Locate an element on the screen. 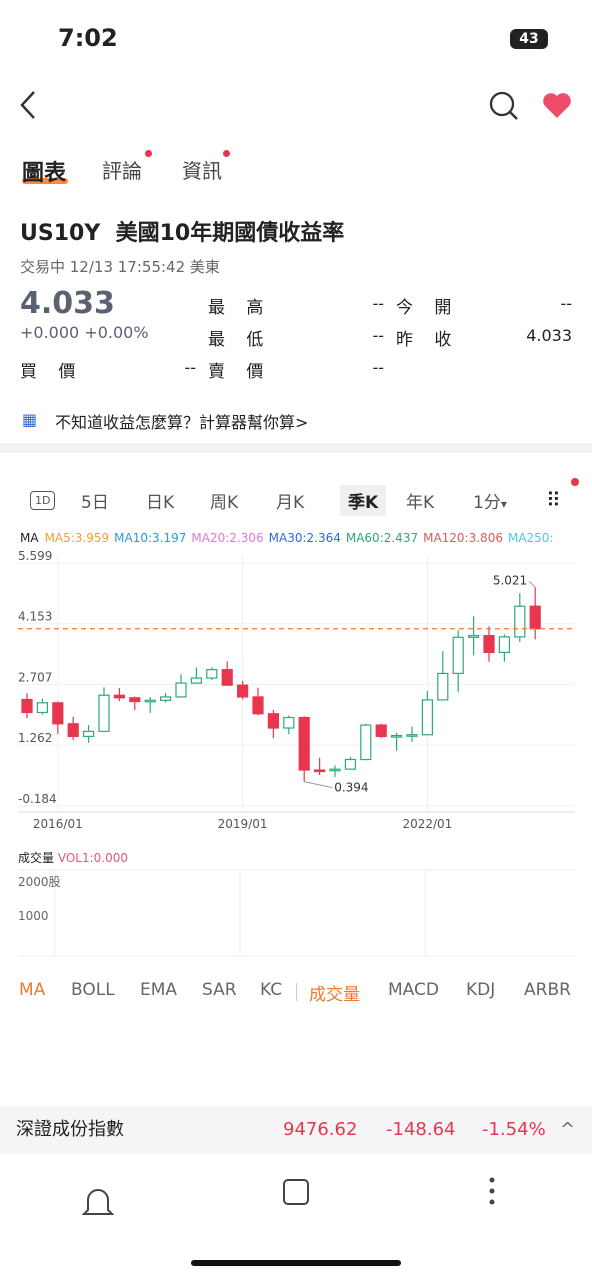 The width and height of the screenshot is (592, 1280). indicator: KDJ is located at coordinates (481, 990).